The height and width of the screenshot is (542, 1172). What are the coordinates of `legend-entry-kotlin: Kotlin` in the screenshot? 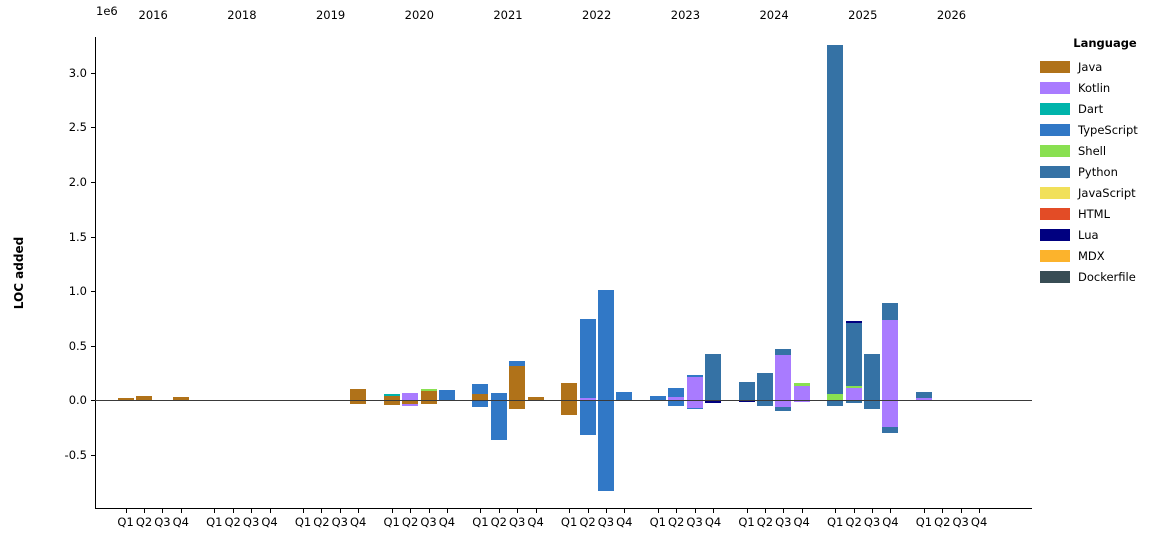 It's located at (1105, 87).